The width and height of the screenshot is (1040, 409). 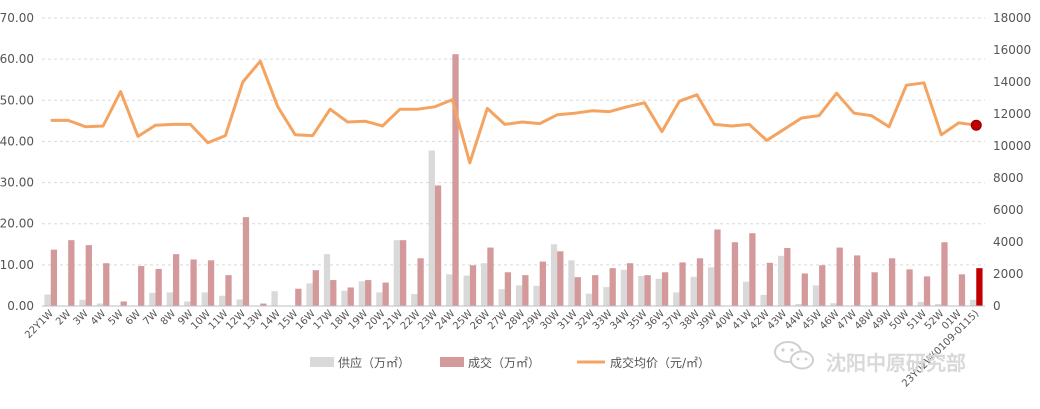 I want to click on legend-item-supply: 供应（万㎡）, so click(x=360, y=362).